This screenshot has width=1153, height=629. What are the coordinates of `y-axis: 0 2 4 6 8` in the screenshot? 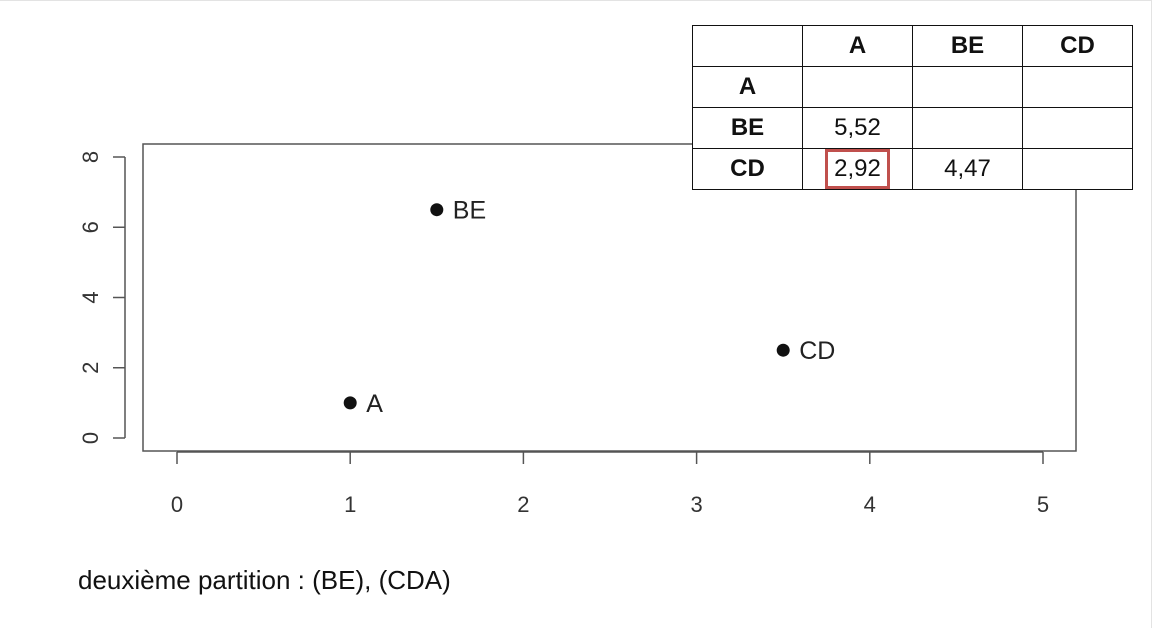 It's located at (102, 297).